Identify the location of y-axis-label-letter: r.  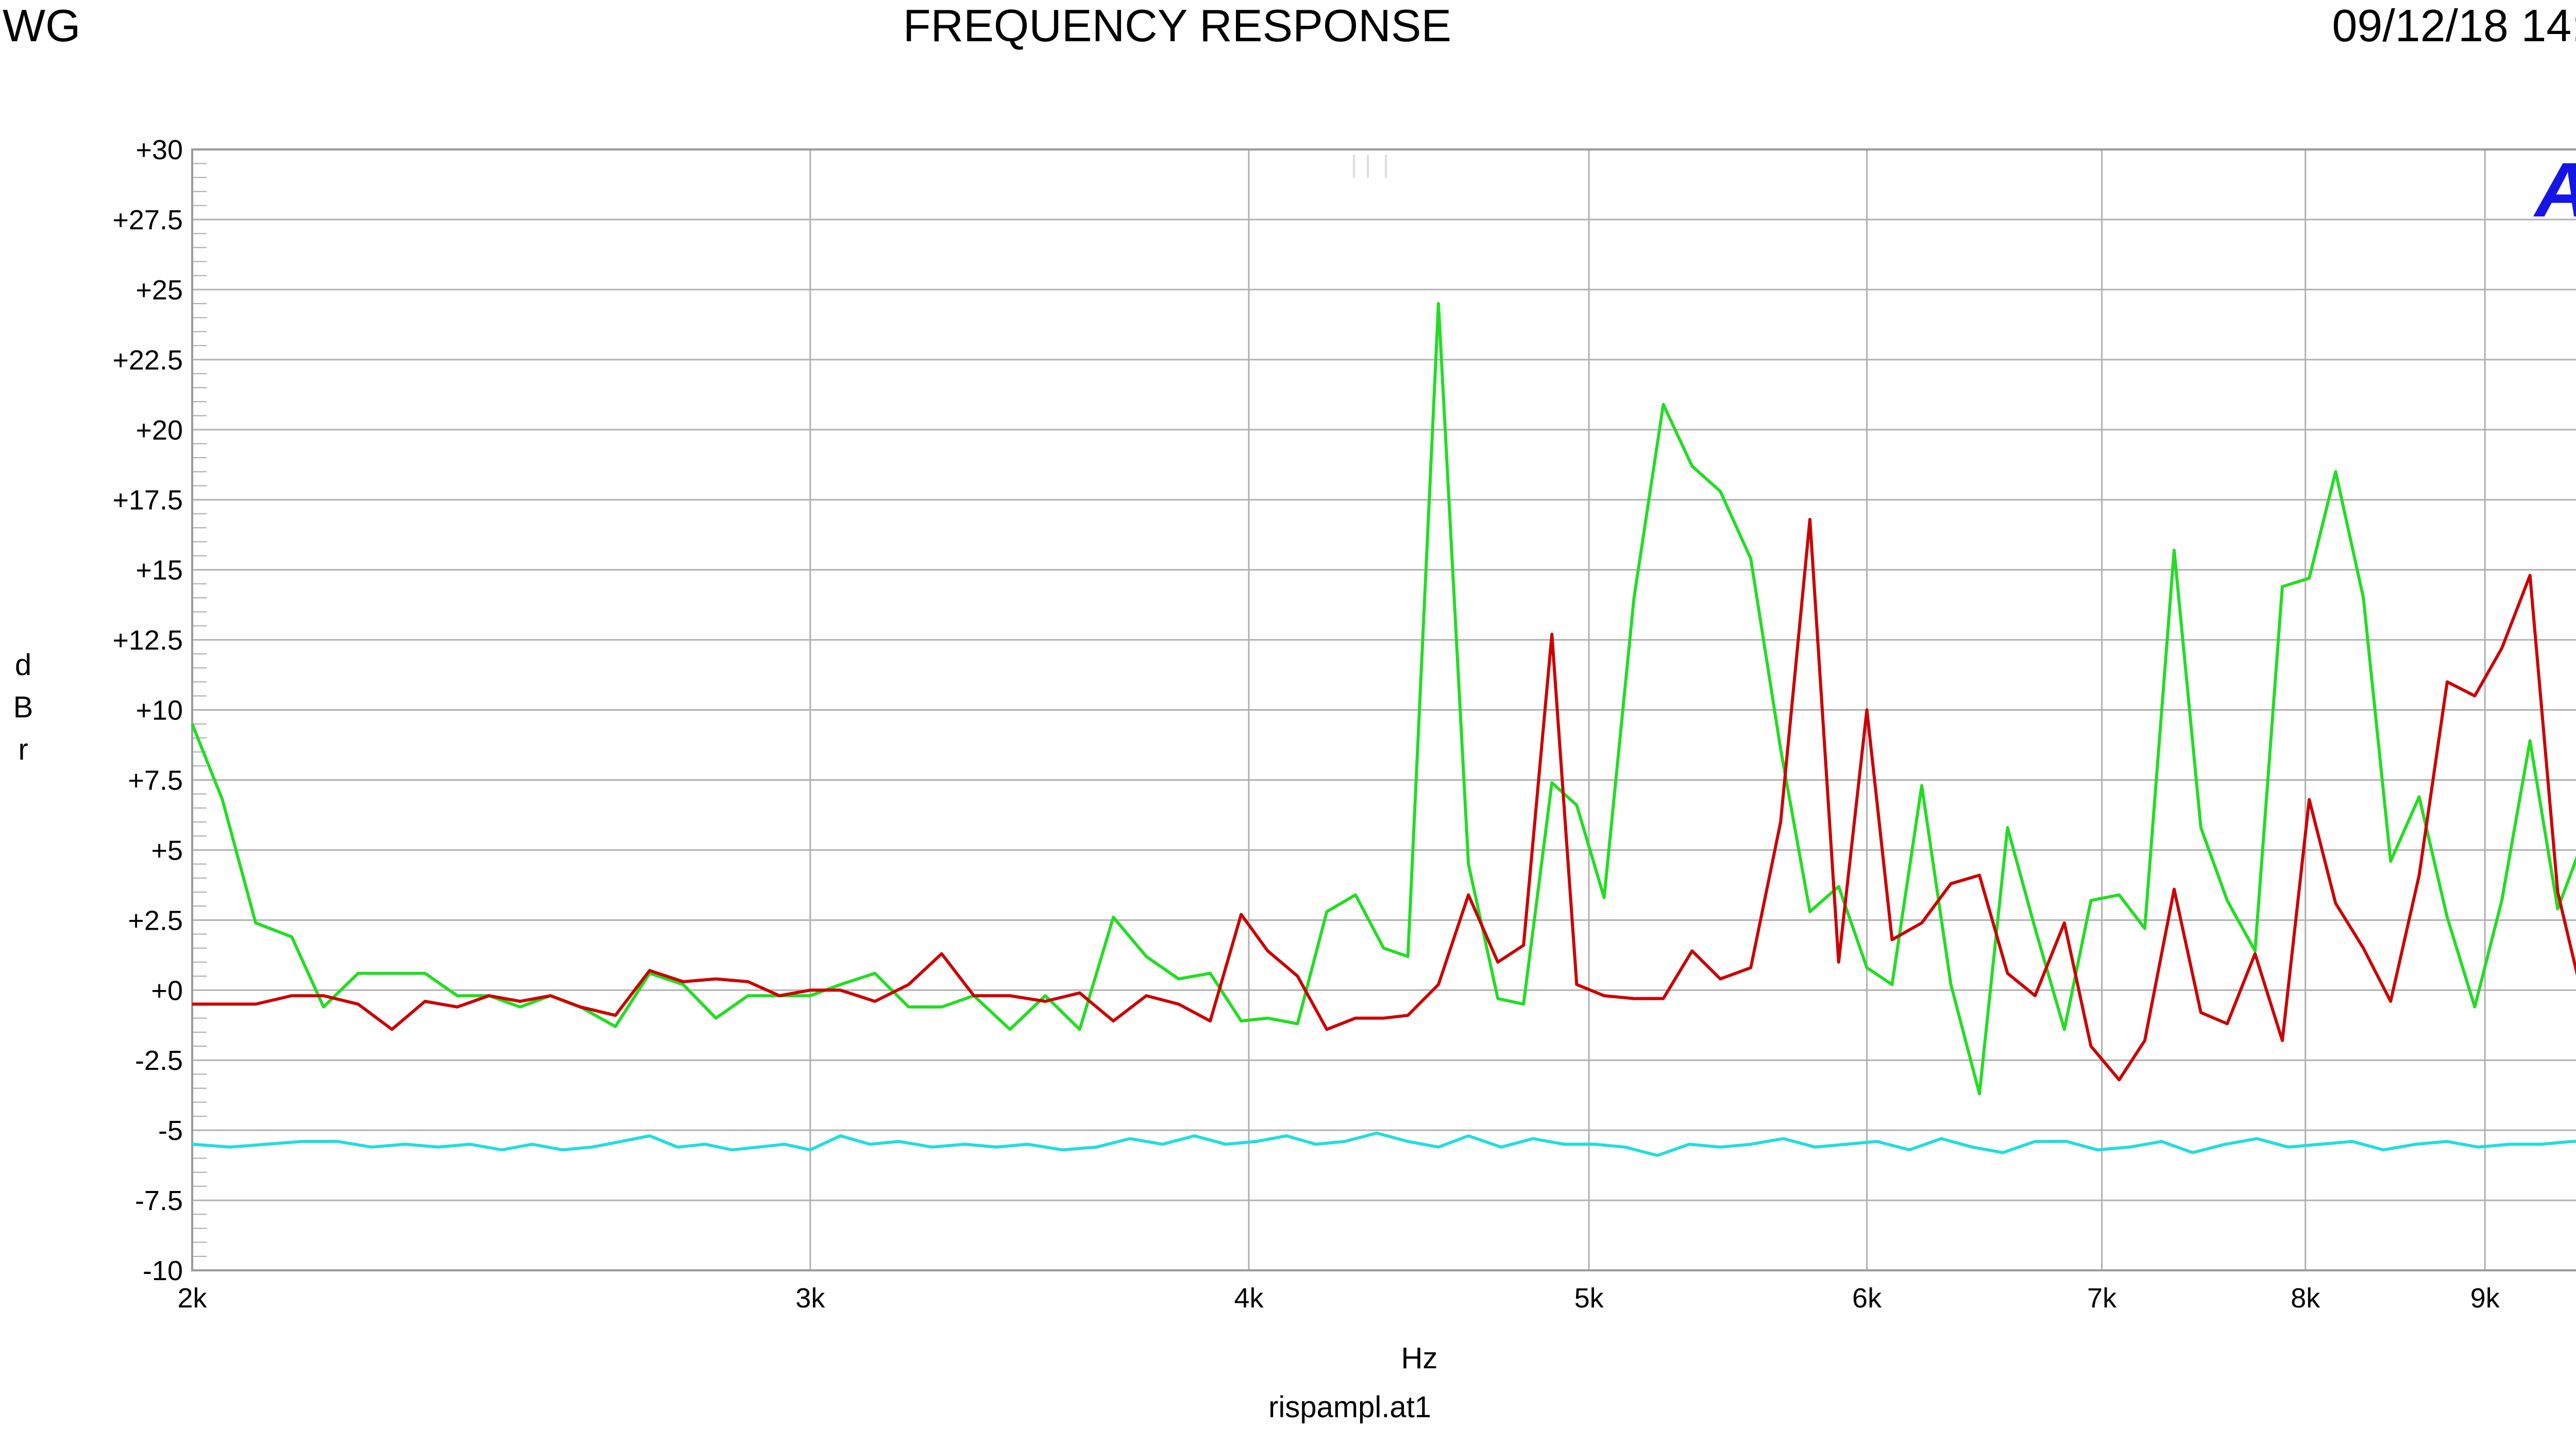
(23, 749).